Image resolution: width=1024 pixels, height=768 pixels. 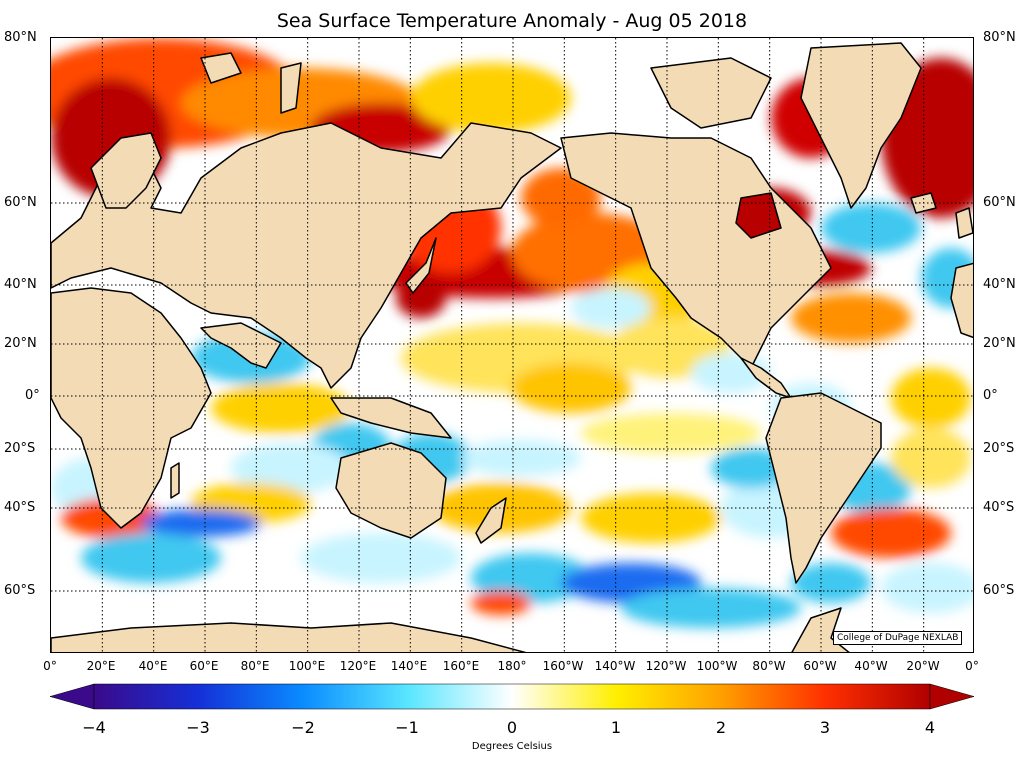 What do you see at coordinates (461, 666) in the screenshot?
I see `lon-label: 160°E` at bounding box center [461, 666].